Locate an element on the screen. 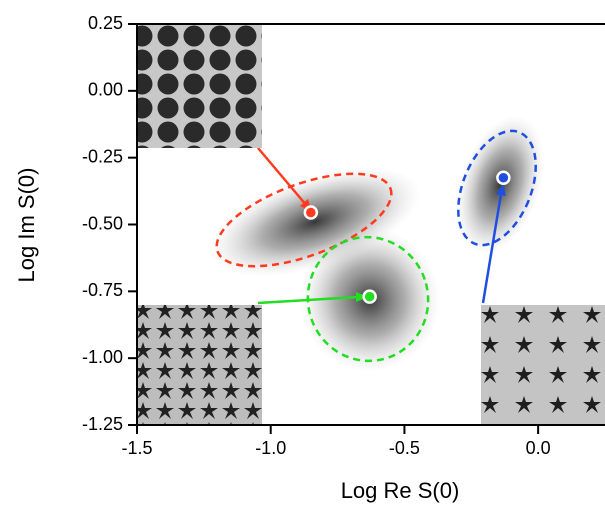 Image resolution: width=605 pixels, height=512 pixels. y-tick-label: -0.25 is located at coordinates (102, 156).